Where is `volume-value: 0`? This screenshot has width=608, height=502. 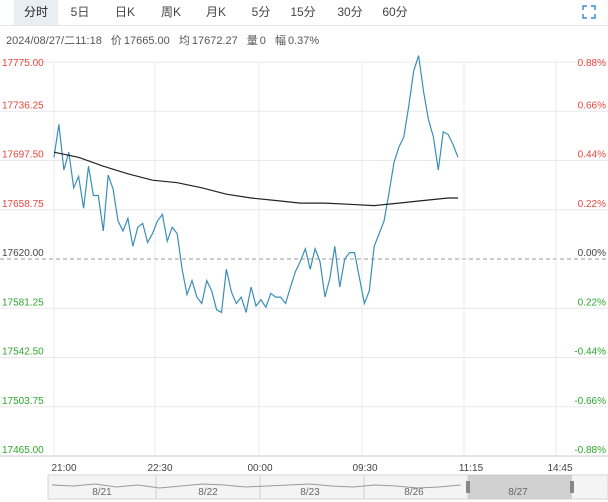
volume-value: 0 is located at coordinates (262, 41).